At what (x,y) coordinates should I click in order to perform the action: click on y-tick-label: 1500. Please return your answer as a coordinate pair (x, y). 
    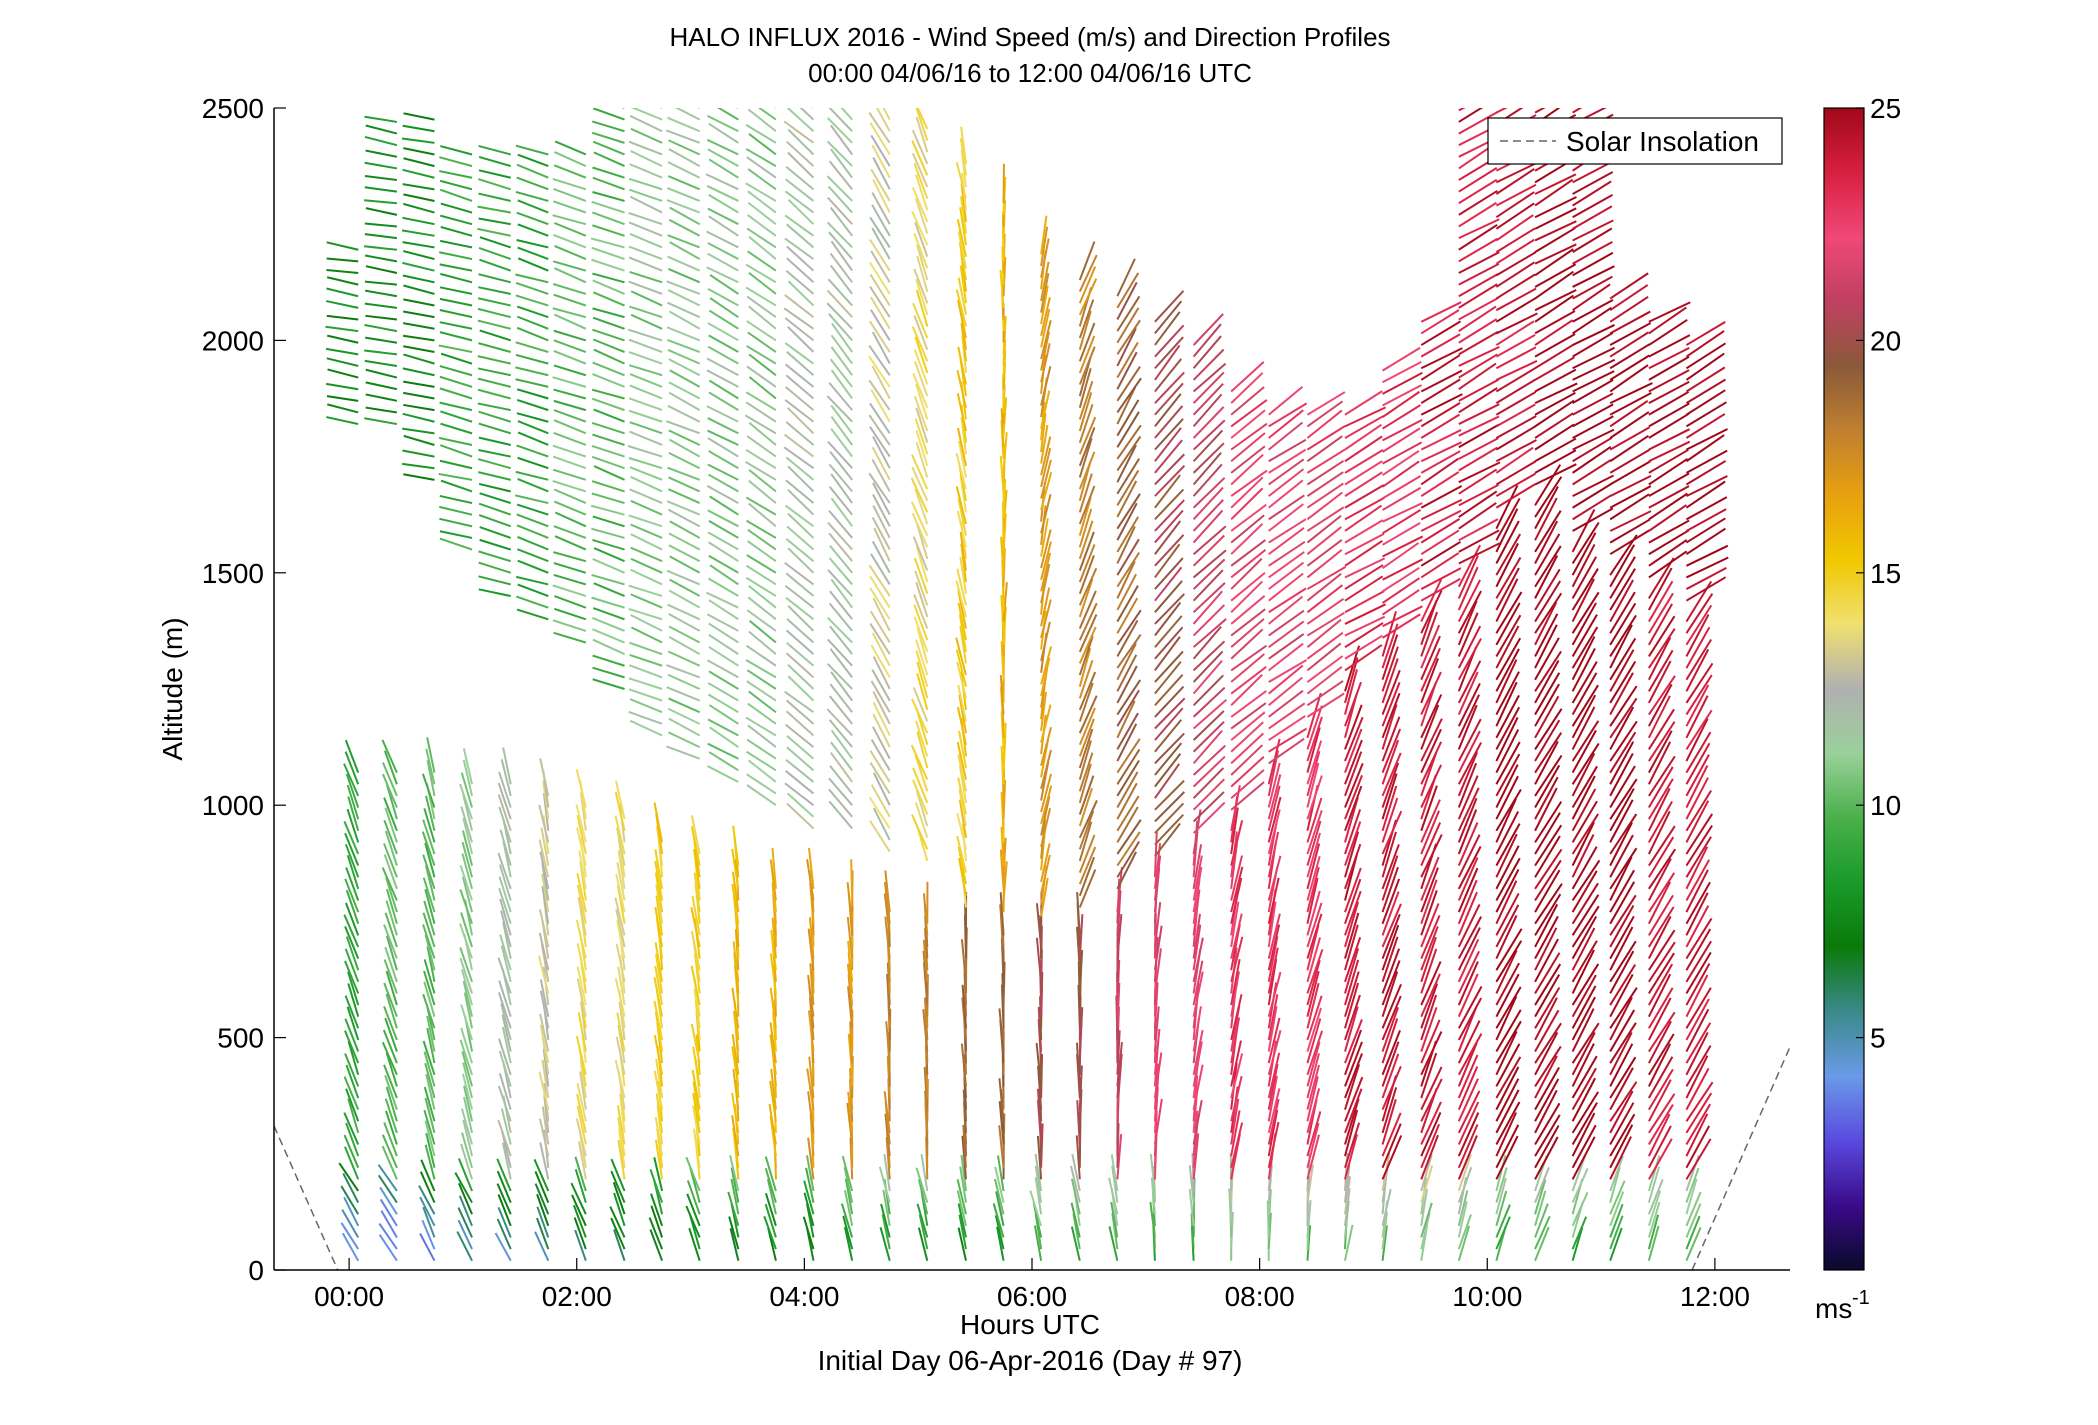
    Looking at the image, I should click on (233, 573).